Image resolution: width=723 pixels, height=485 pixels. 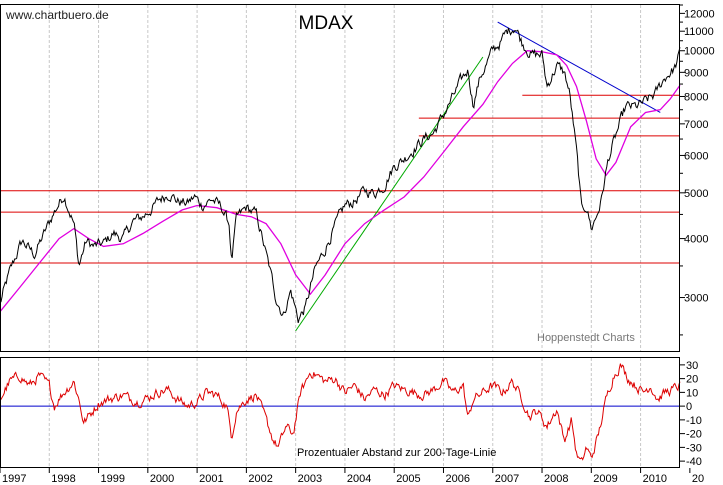 I want to click on downtrend-line, so click(x=579, y=67).